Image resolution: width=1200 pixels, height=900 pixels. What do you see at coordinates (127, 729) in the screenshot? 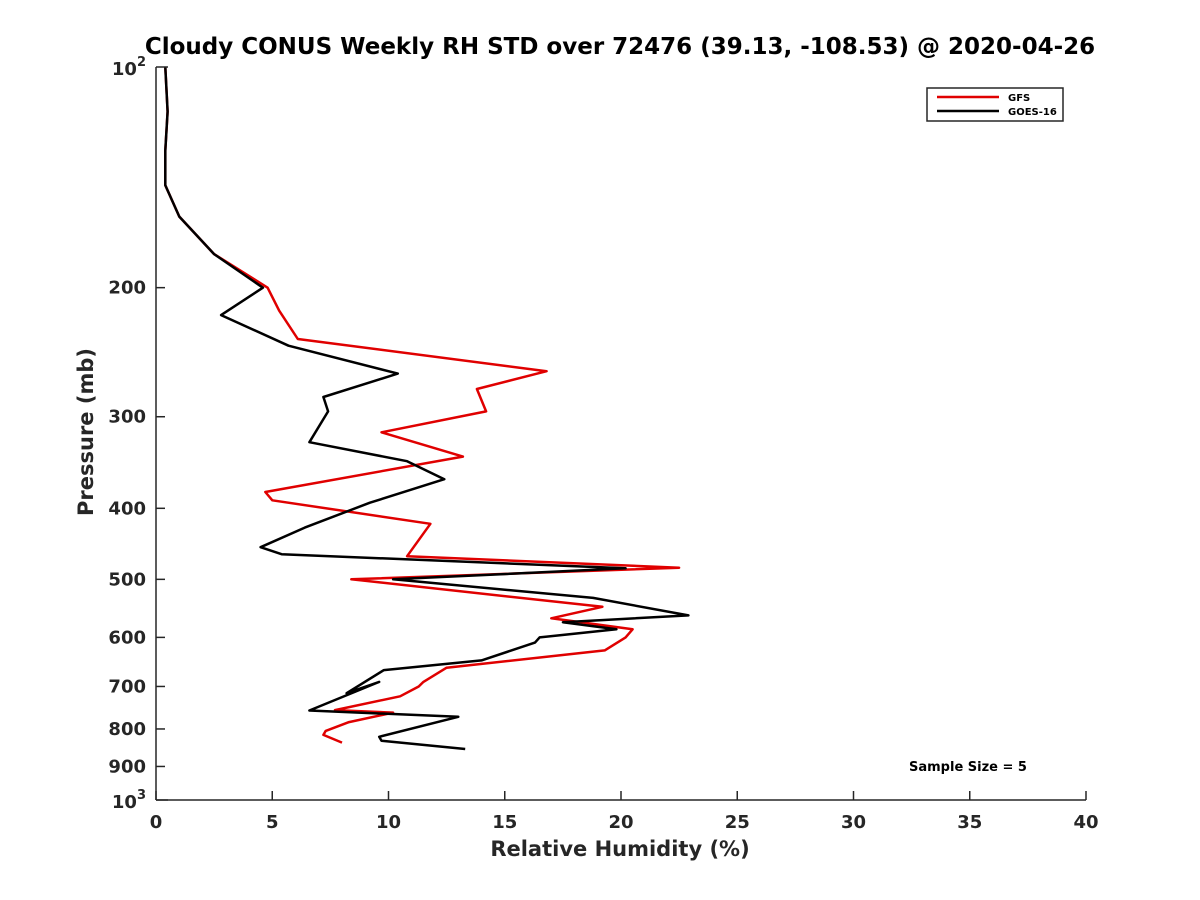
I see `y-tick-label: 800` at bounding box center [127, 729].